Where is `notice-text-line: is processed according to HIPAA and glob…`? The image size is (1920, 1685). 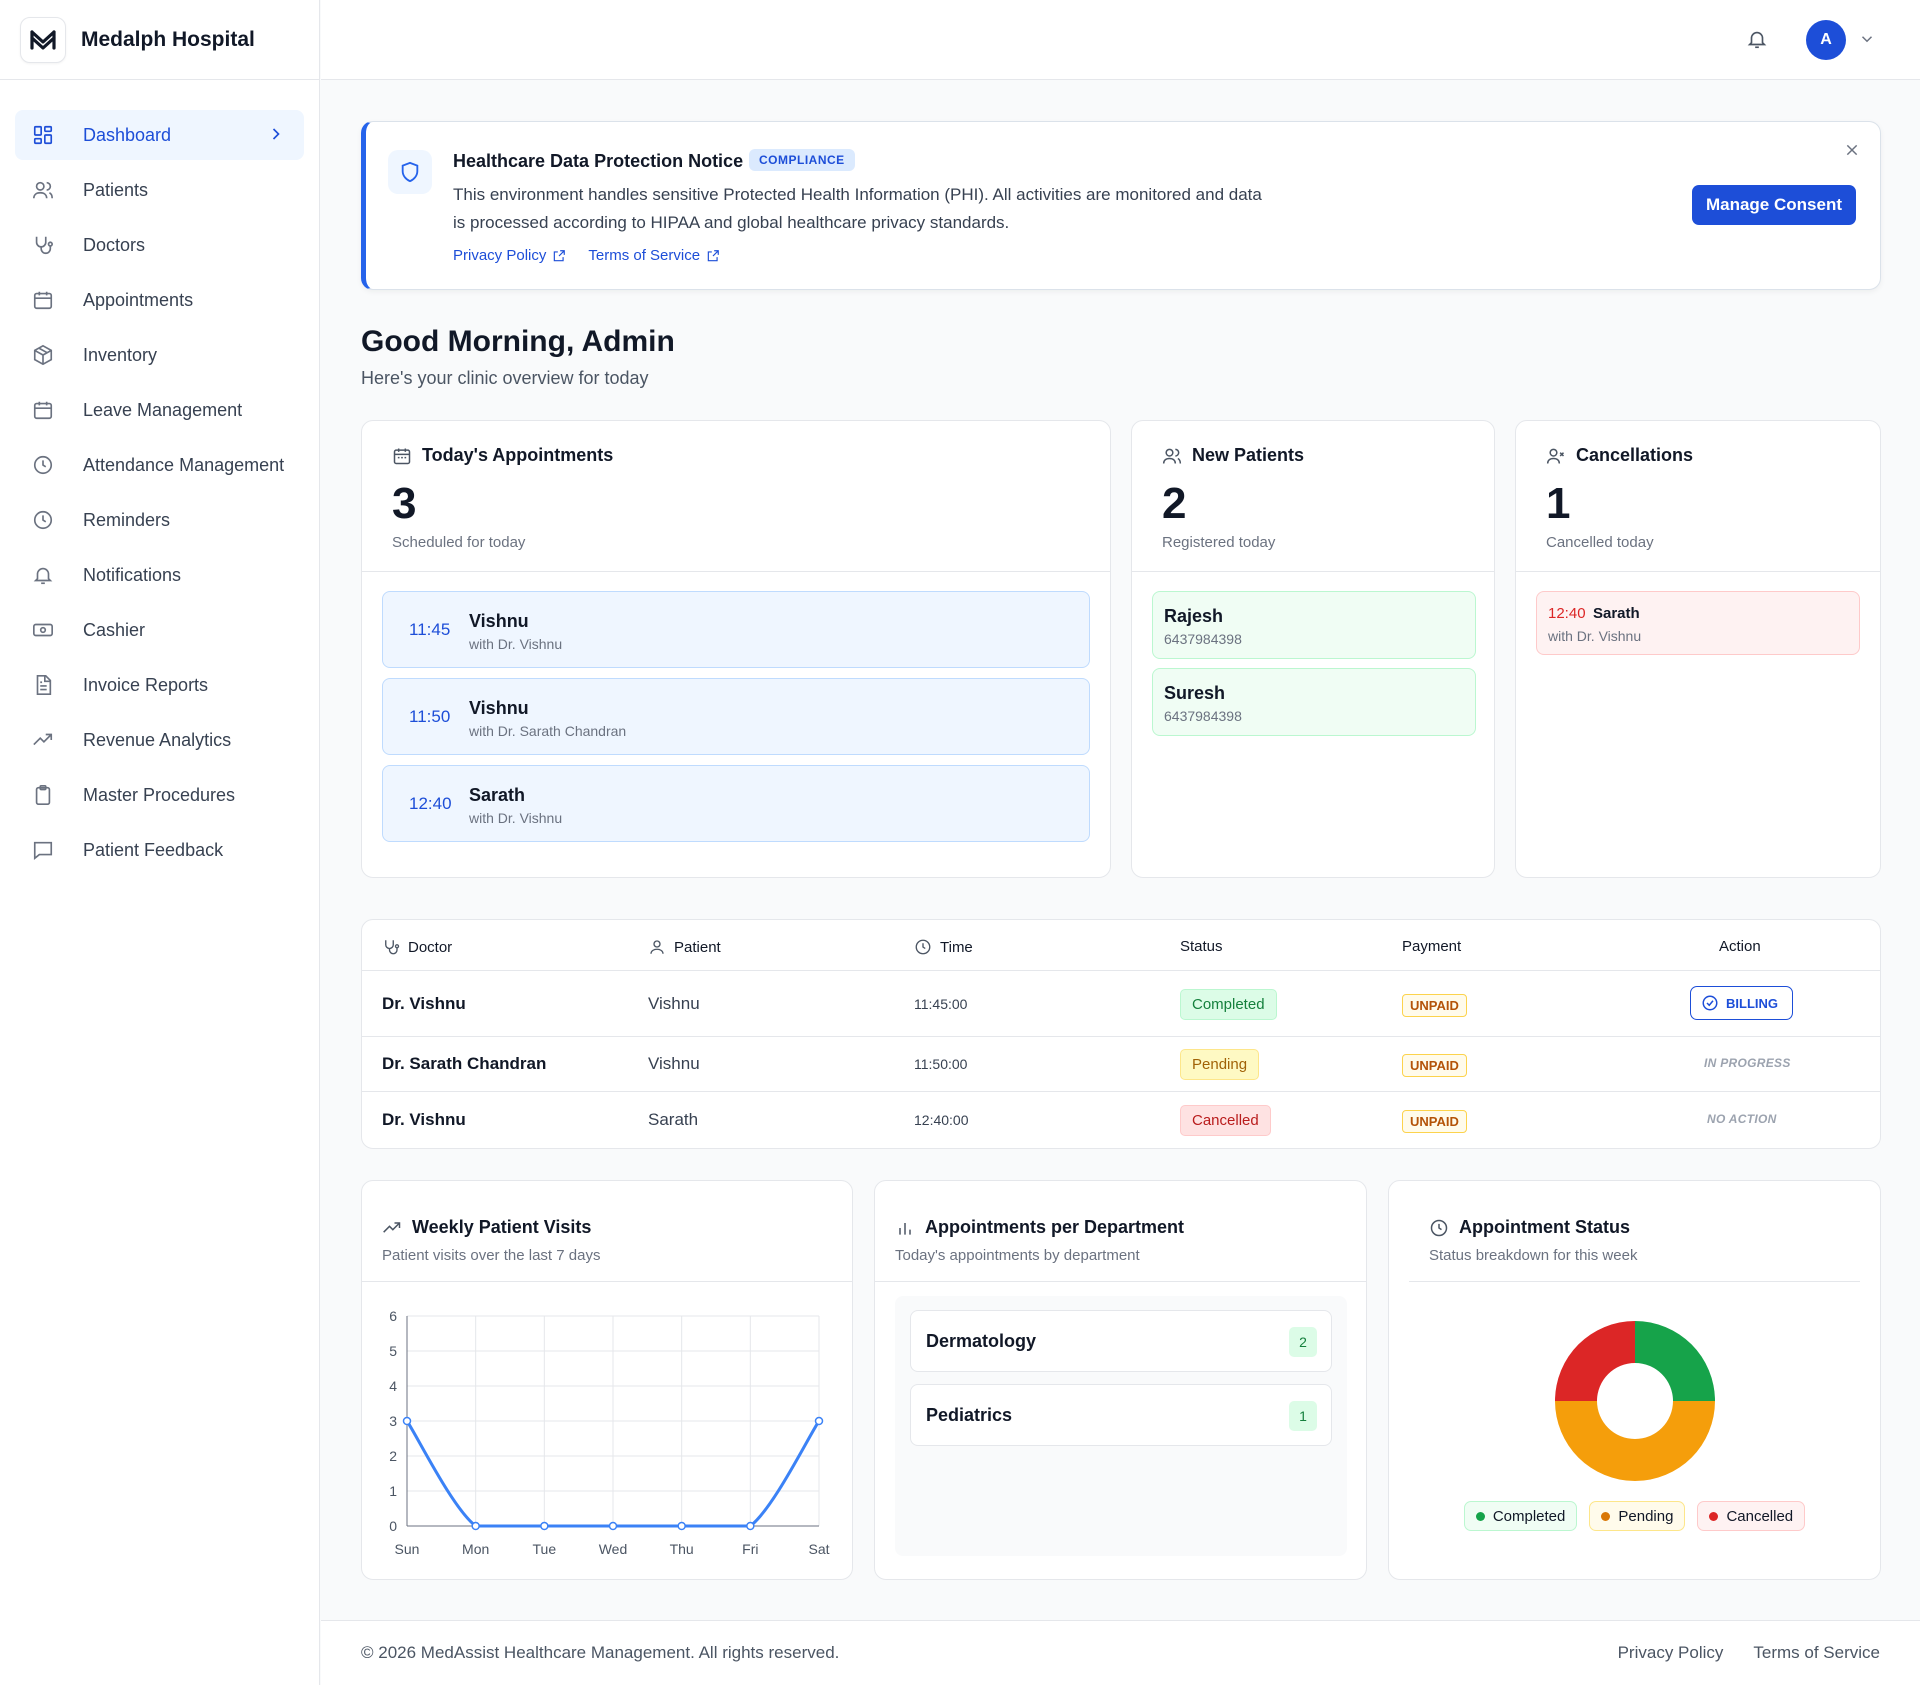
notice-text-line: is processed according to HIPAA and glob… is located at coordinates (731, 222).